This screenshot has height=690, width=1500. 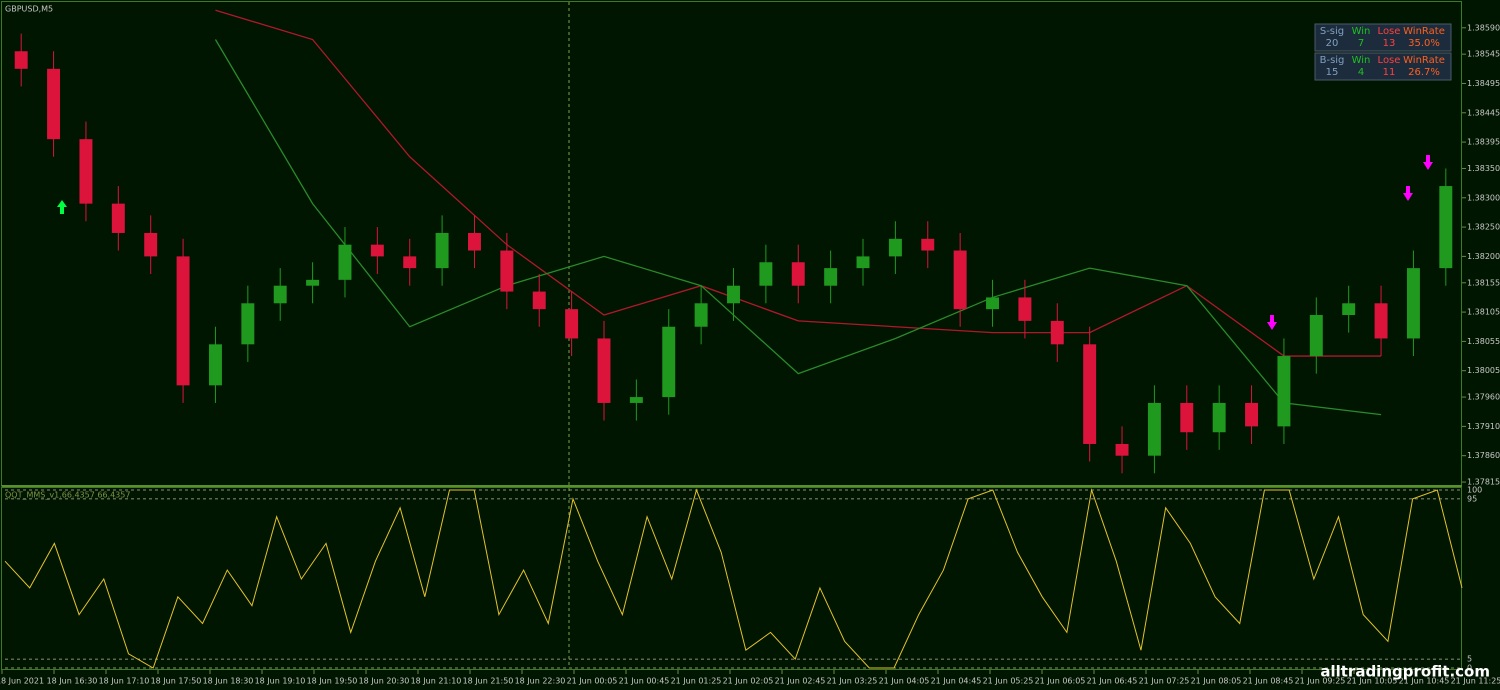 What do you see at coordinates (1332, 43) in the screenshot?
I see `table-cell: 20` at bounding box center [1332, 43].